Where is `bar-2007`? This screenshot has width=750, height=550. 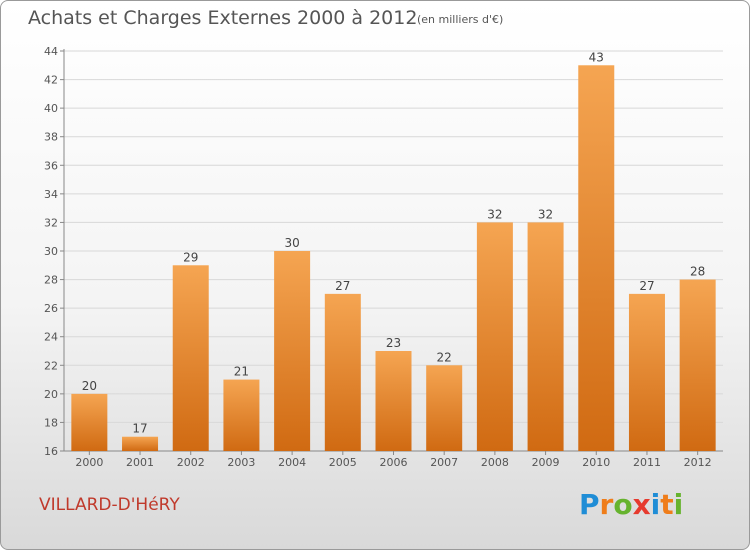
bar-2007 is located at coordinates (444, 408).